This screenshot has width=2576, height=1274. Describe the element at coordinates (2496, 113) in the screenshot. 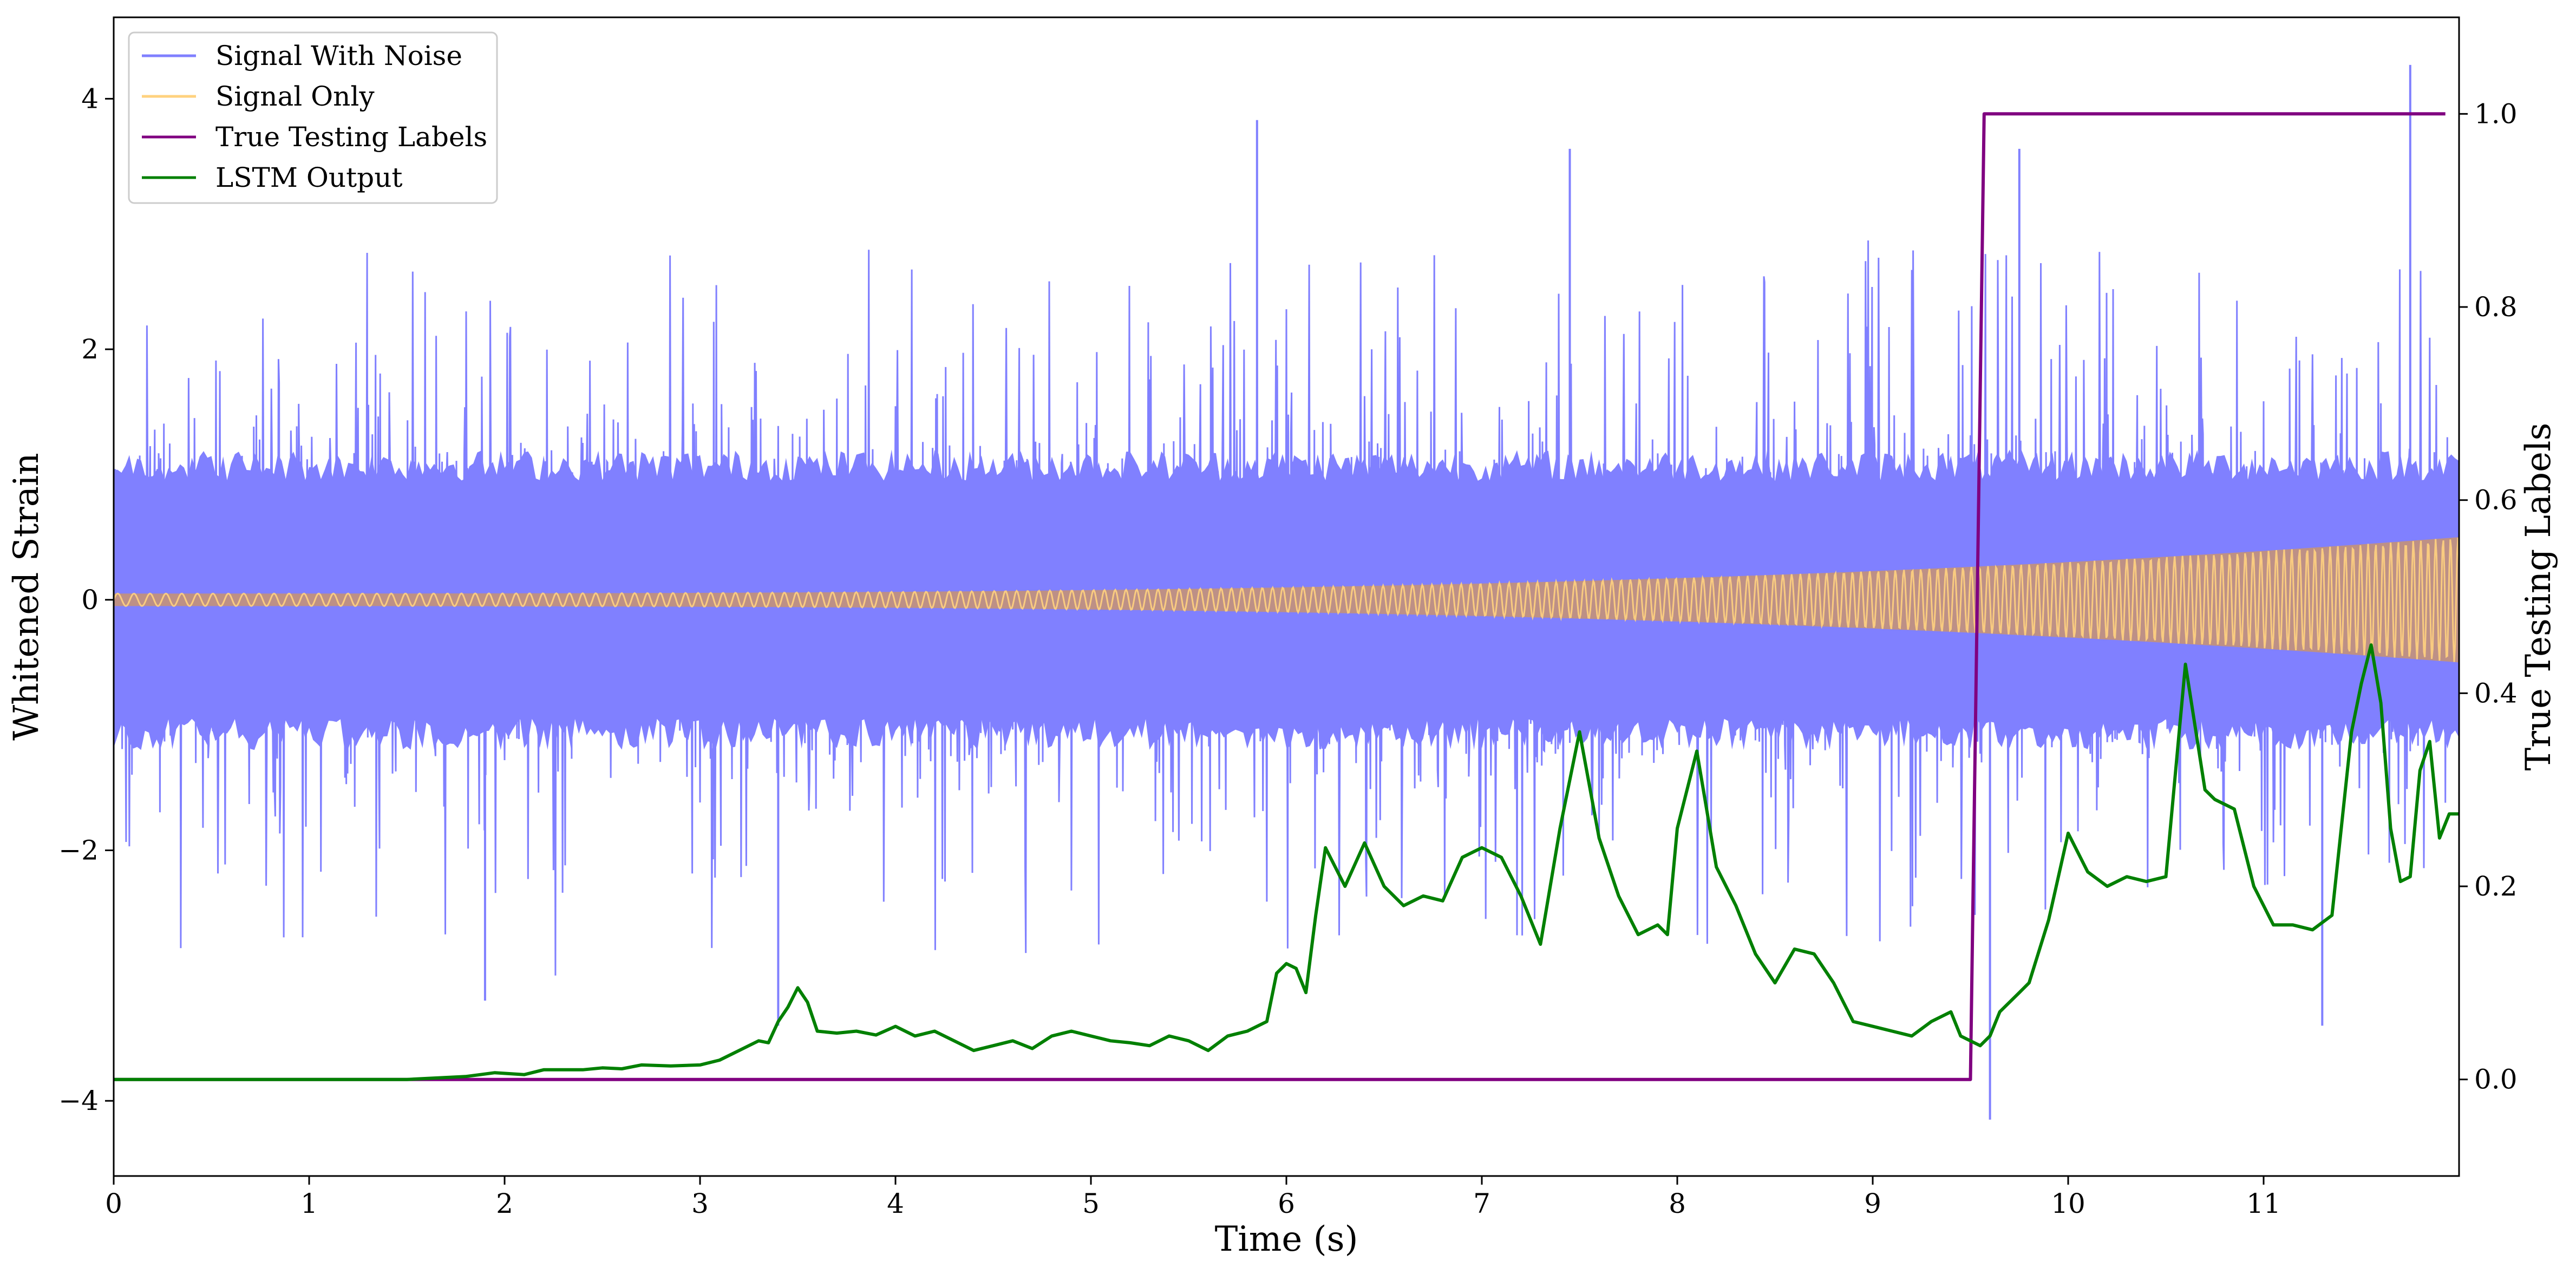

I see `y-right-tick-label: 1.0` at that location.